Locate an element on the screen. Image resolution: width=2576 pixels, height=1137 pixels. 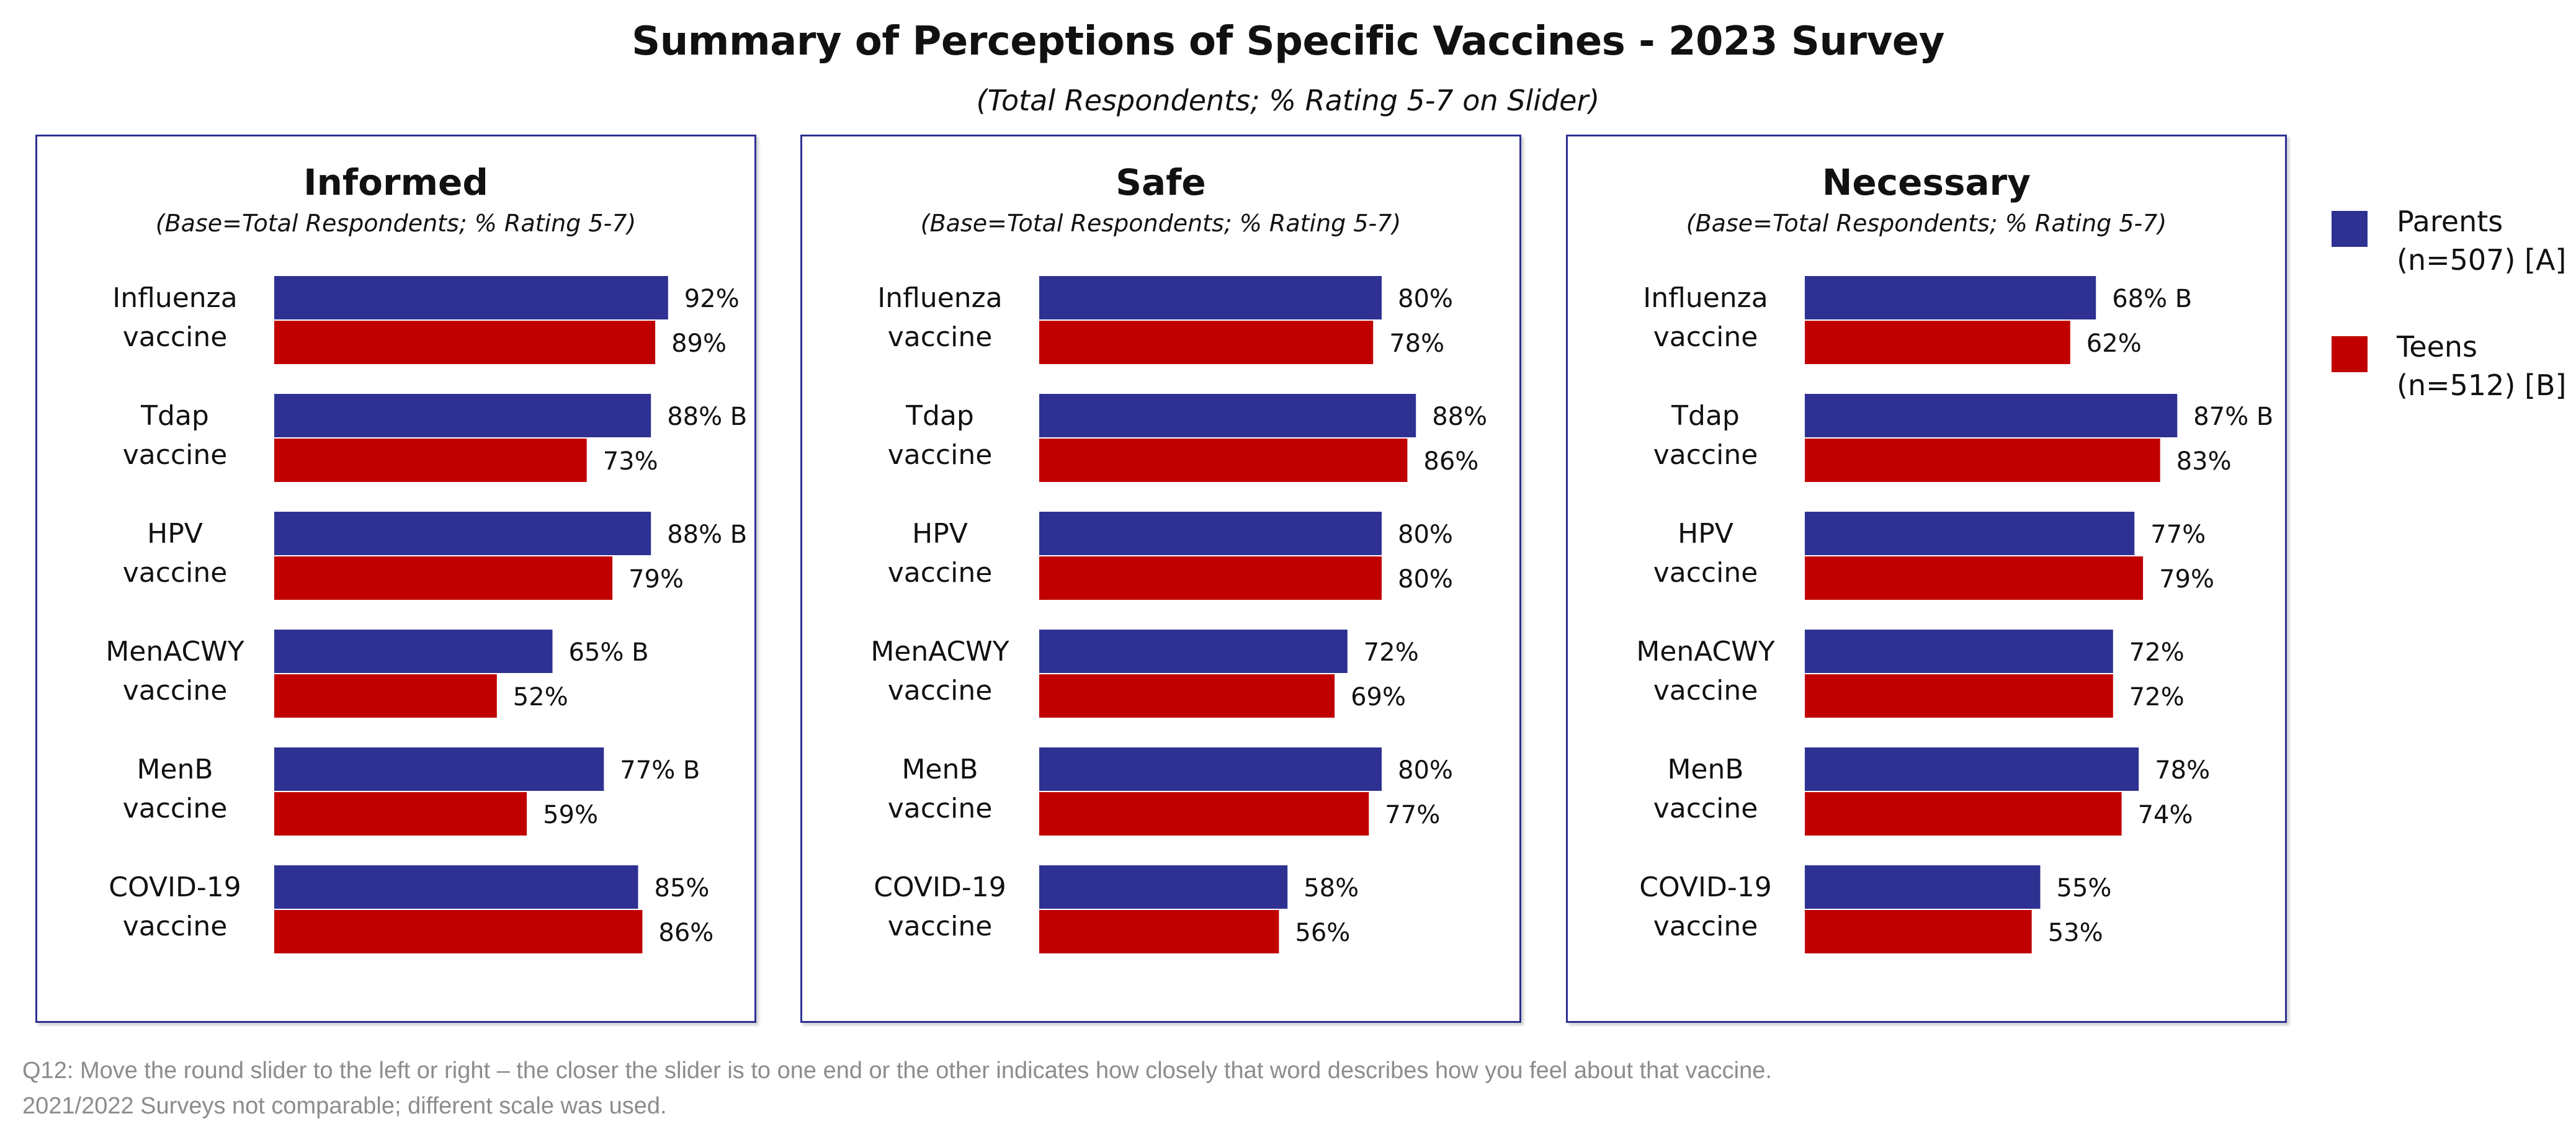
panel-title: Safe is located at coordinates (1161, 182).